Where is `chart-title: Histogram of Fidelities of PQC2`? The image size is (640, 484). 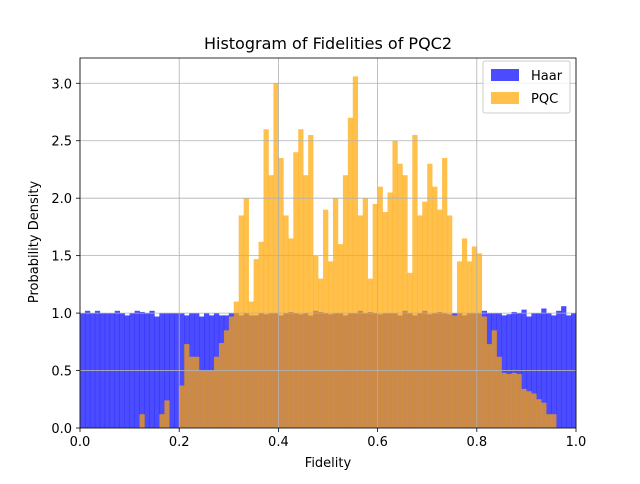 chart-title: Histogram of Fidelities of PQC2 is located at coordinates (328, 43).